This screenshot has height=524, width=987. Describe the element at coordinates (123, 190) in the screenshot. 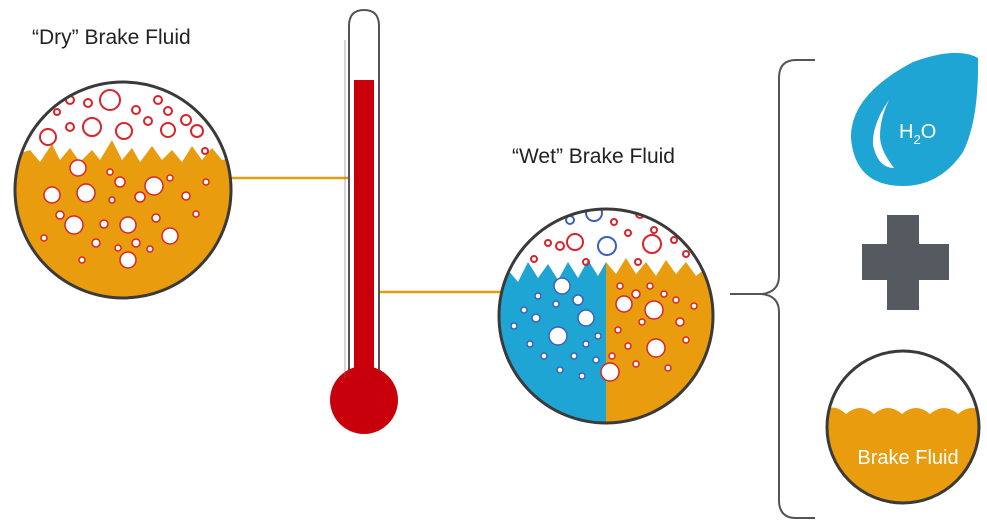

I see `dry-fluid-circle` at that location.